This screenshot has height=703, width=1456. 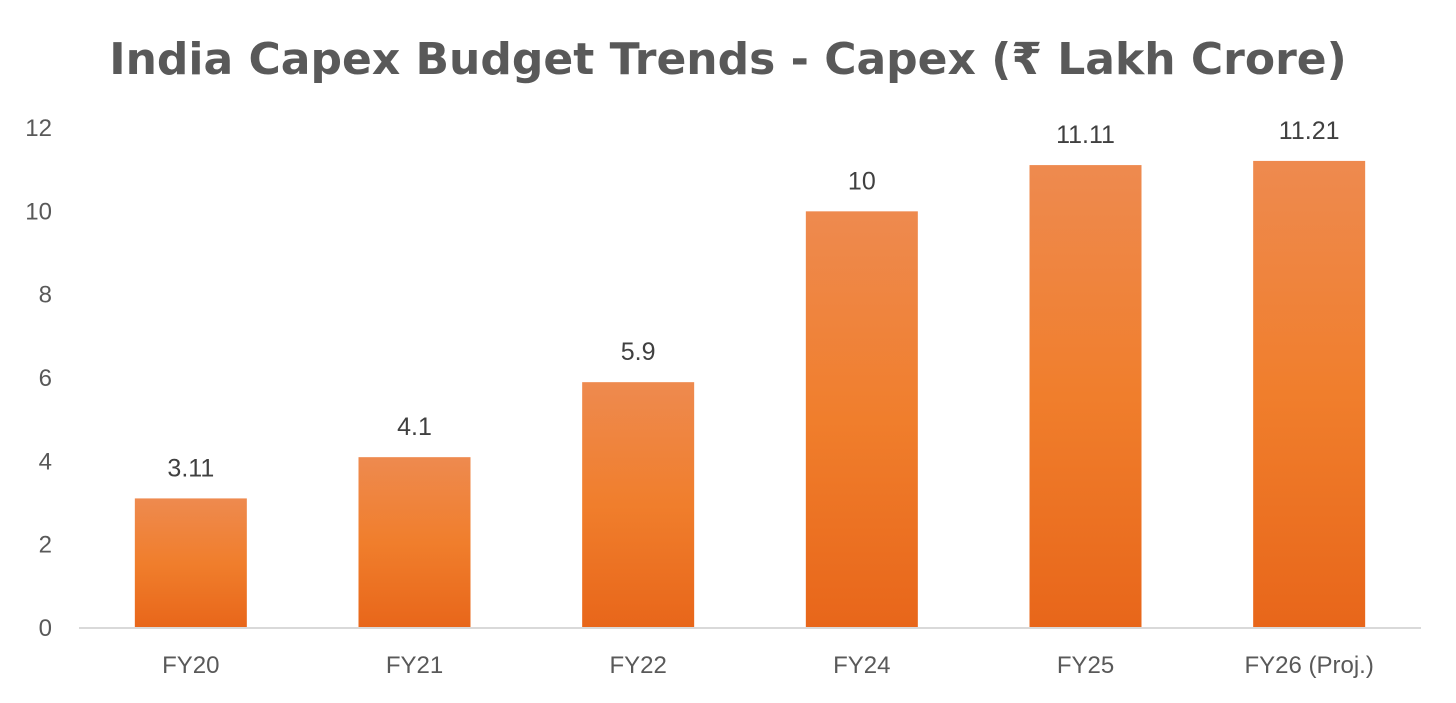 I want to click on bar-fy20, so click(x=190, y=563).